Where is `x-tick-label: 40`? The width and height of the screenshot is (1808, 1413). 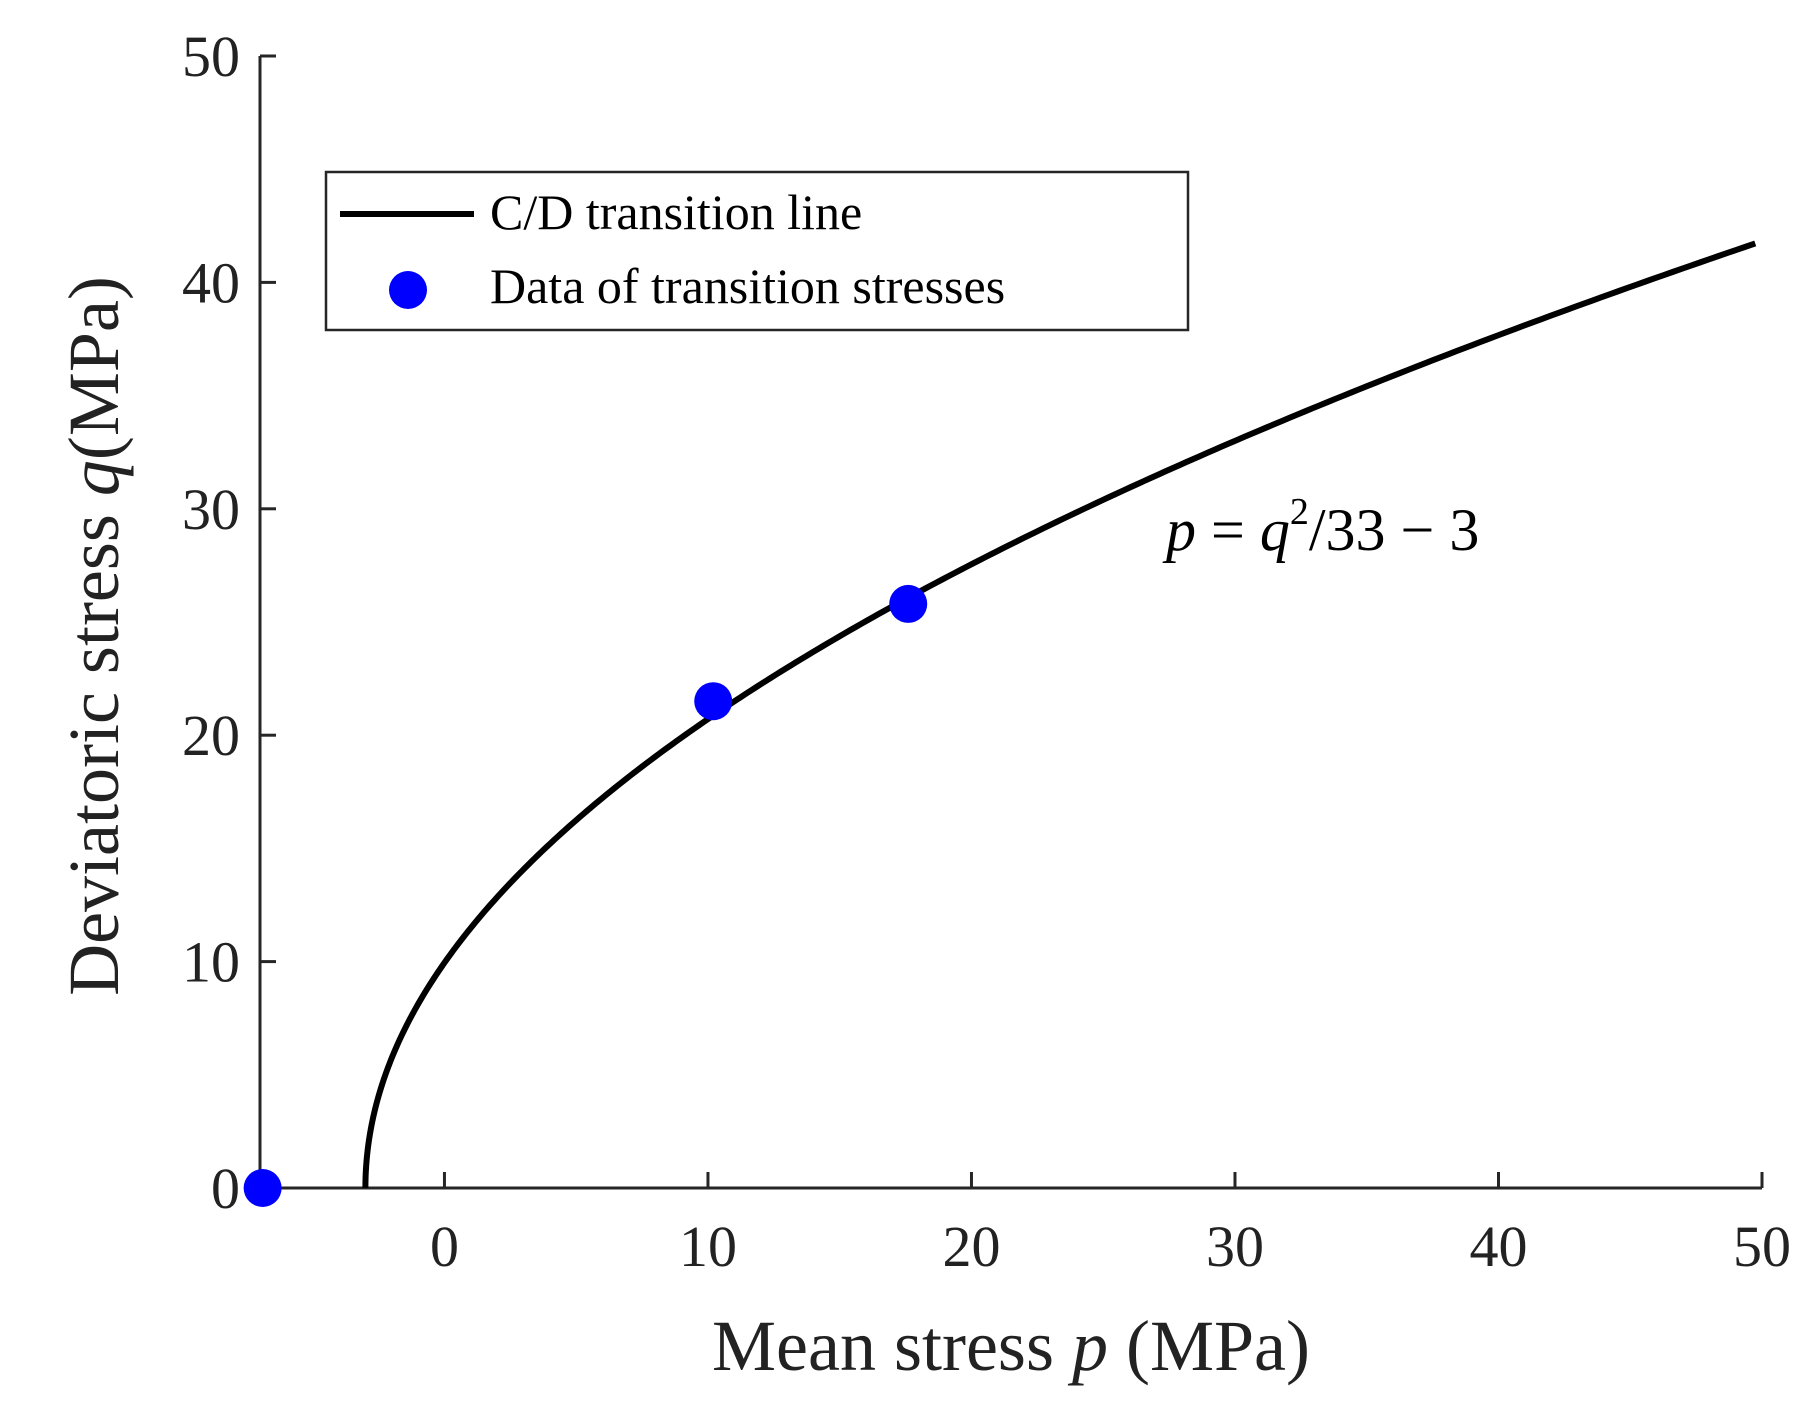
x-tick-label: 40 is located at coordinates (1498, 1246).